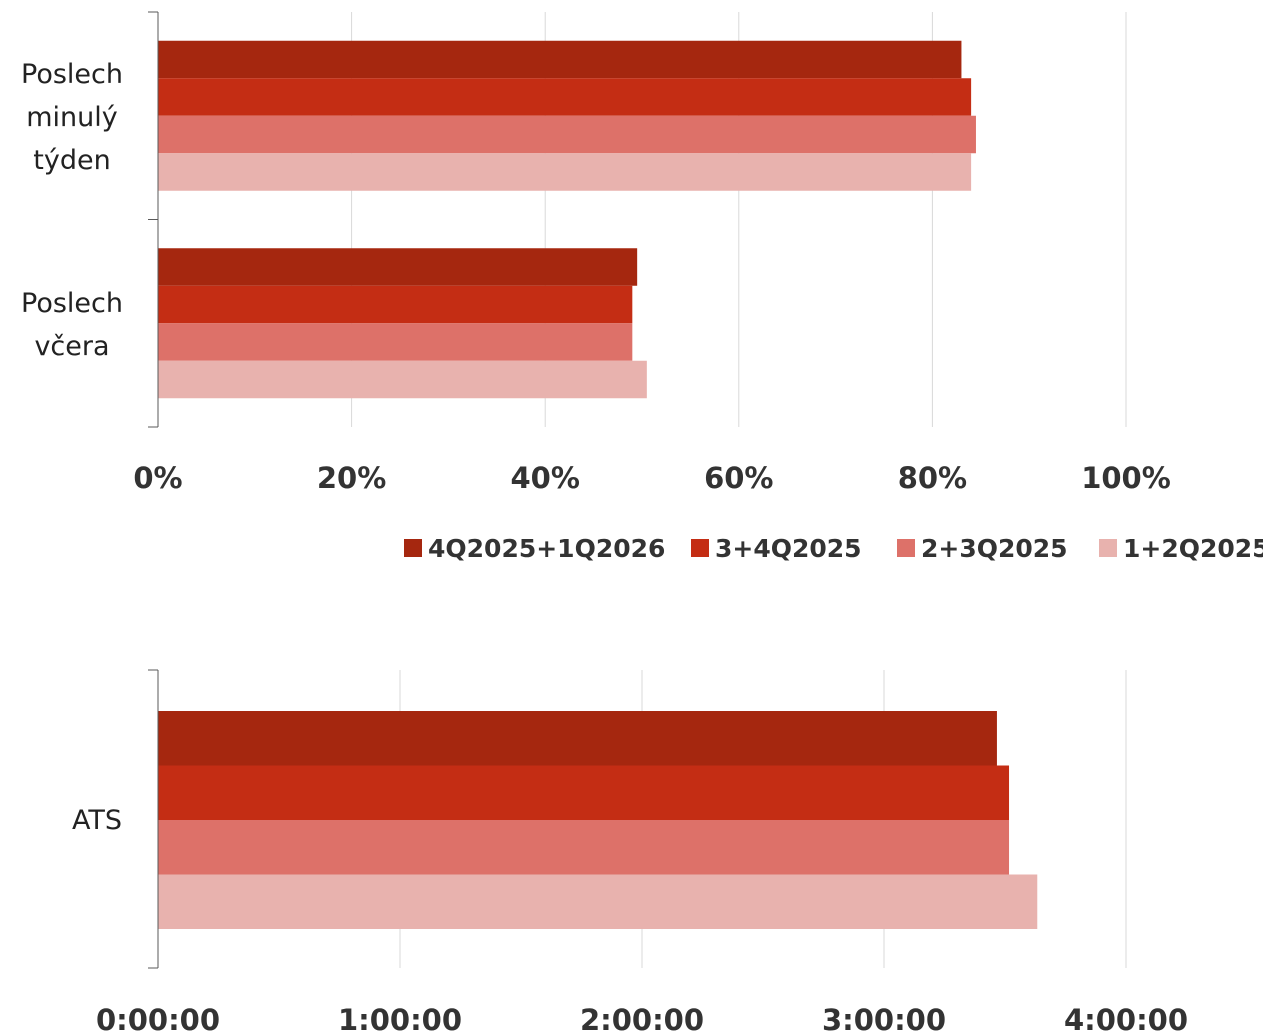  Describe the element at coordinates (544, 478) in the screenshot. I see `x-tick-label: 40%` at that location.